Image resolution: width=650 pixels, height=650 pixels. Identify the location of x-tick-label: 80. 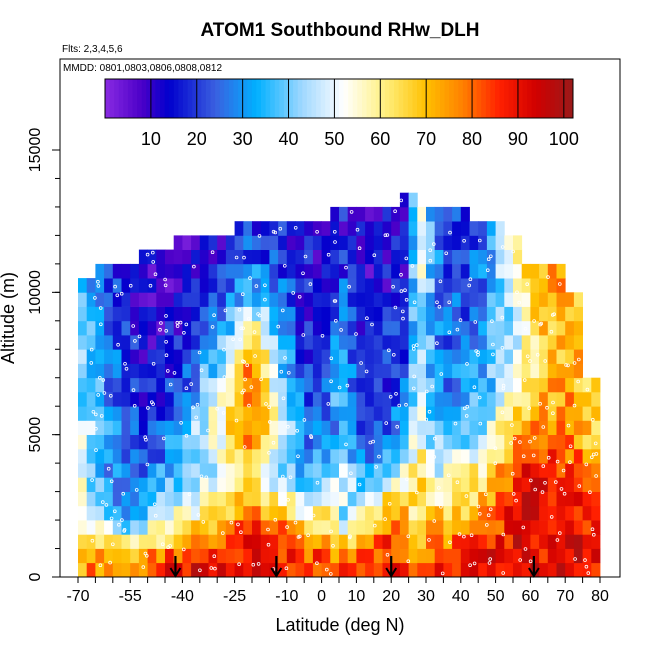
(600, 596).